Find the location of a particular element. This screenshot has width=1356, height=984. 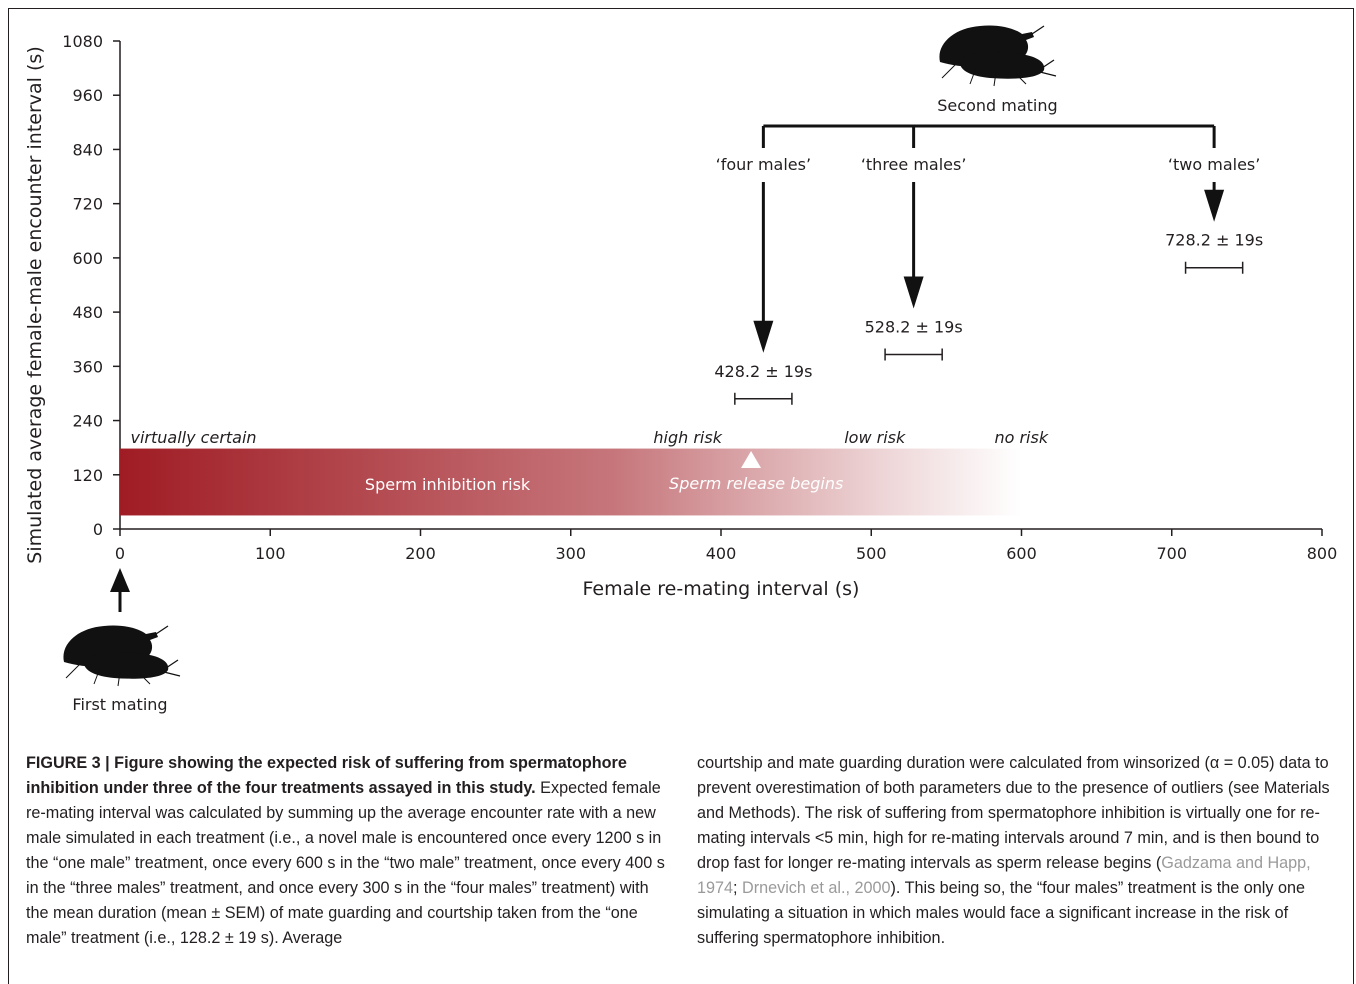

treatment-label: ‘two males’ is located at coordinates (1214, 164).